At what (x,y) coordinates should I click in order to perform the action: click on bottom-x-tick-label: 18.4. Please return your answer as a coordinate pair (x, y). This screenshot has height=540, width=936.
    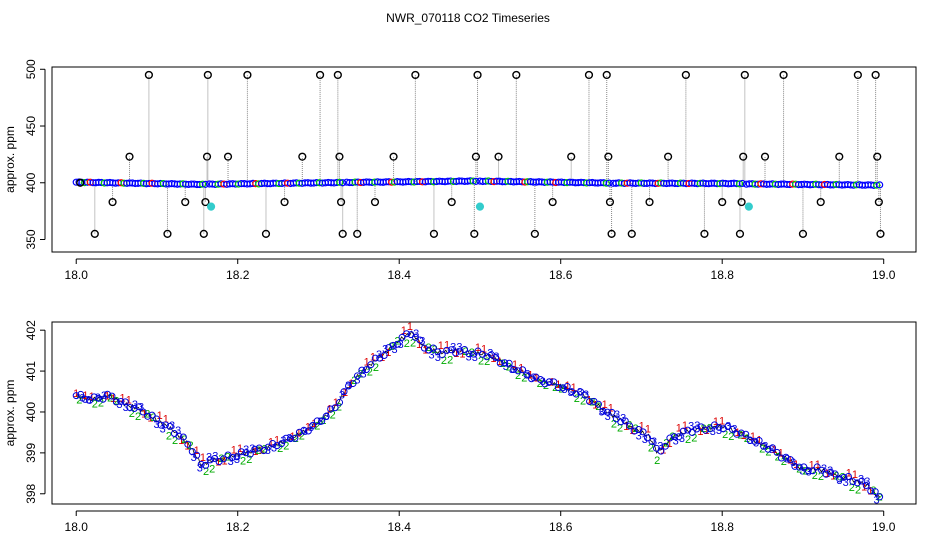
    Looking at the image, I should click on (400, 527).